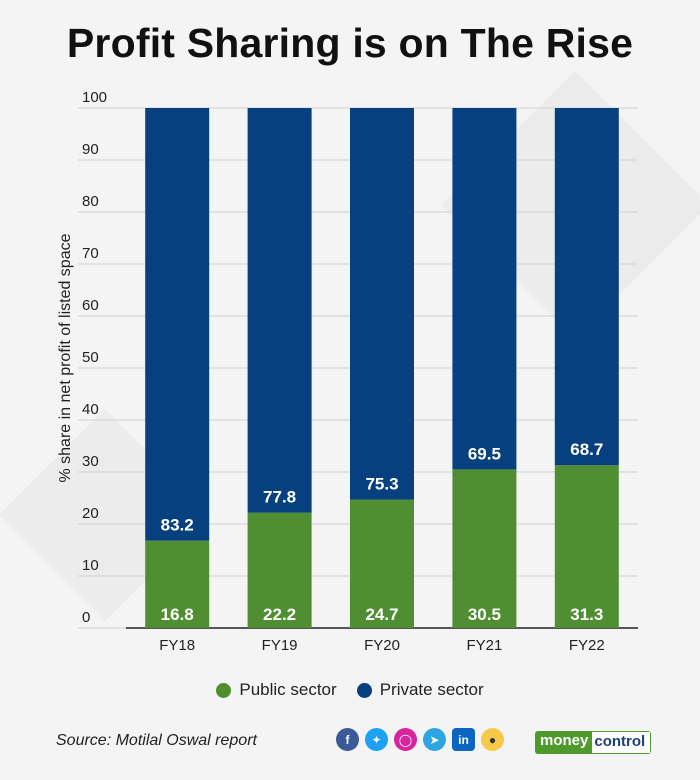 The image size is (700, 780). I want to click on data-label-private: 69.5, so click(484, 453).